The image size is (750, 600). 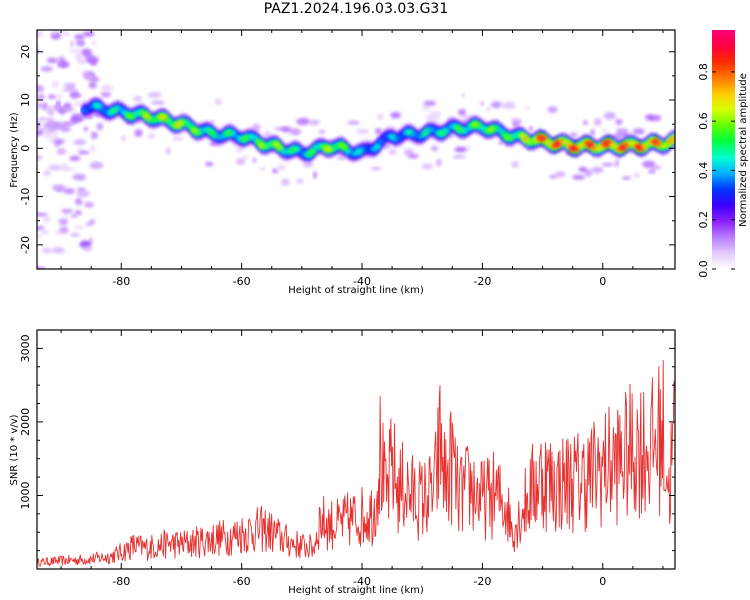 What do you see at coordinates (703, 72) in the screenshot?
I see `colorbar-tick-label: 0.8` at bounding box center [703, 72].